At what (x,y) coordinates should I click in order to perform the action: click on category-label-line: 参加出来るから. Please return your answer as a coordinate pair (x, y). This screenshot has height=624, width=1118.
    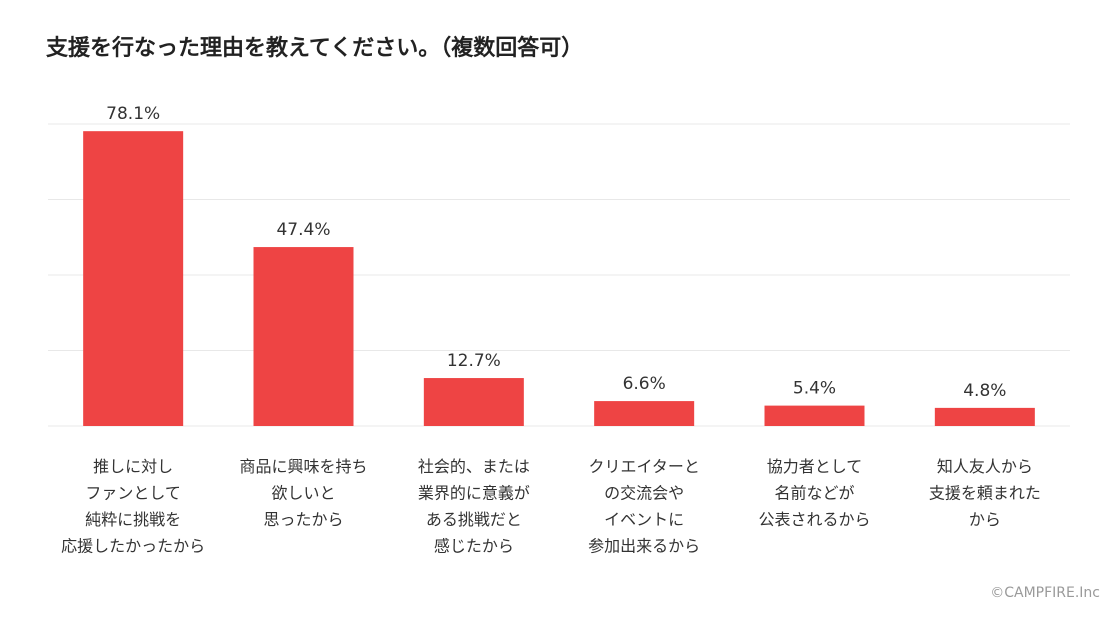
    Looking at the image, I should click on (644, 546).